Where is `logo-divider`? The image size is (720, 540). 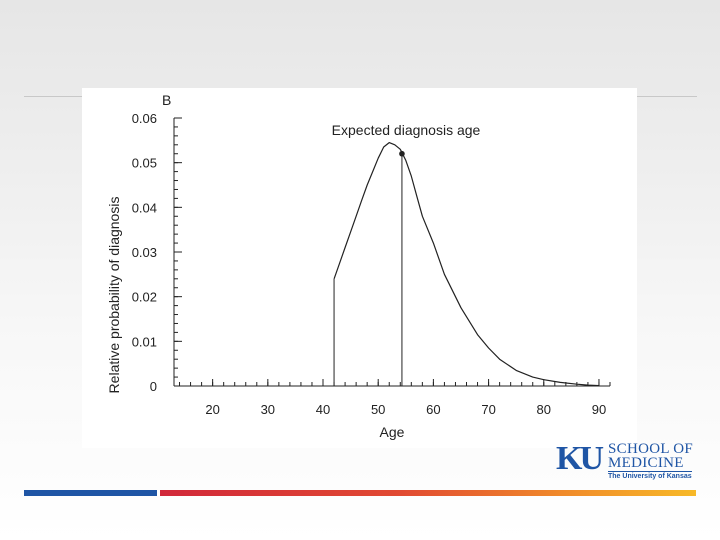 logo-divider is located at coordinates (650, 471).